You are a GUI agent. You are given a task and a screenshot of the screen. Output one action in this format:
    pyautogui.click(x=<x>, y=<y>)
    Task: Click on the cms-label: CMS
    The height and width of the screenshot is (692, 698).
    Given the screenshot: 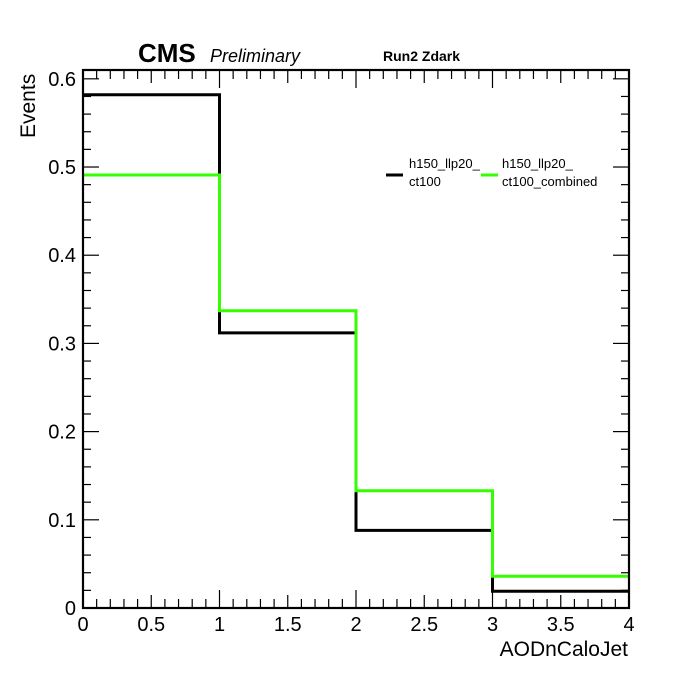 What is the action you would take?
    pyautogui.click(x=167, y=53)
    